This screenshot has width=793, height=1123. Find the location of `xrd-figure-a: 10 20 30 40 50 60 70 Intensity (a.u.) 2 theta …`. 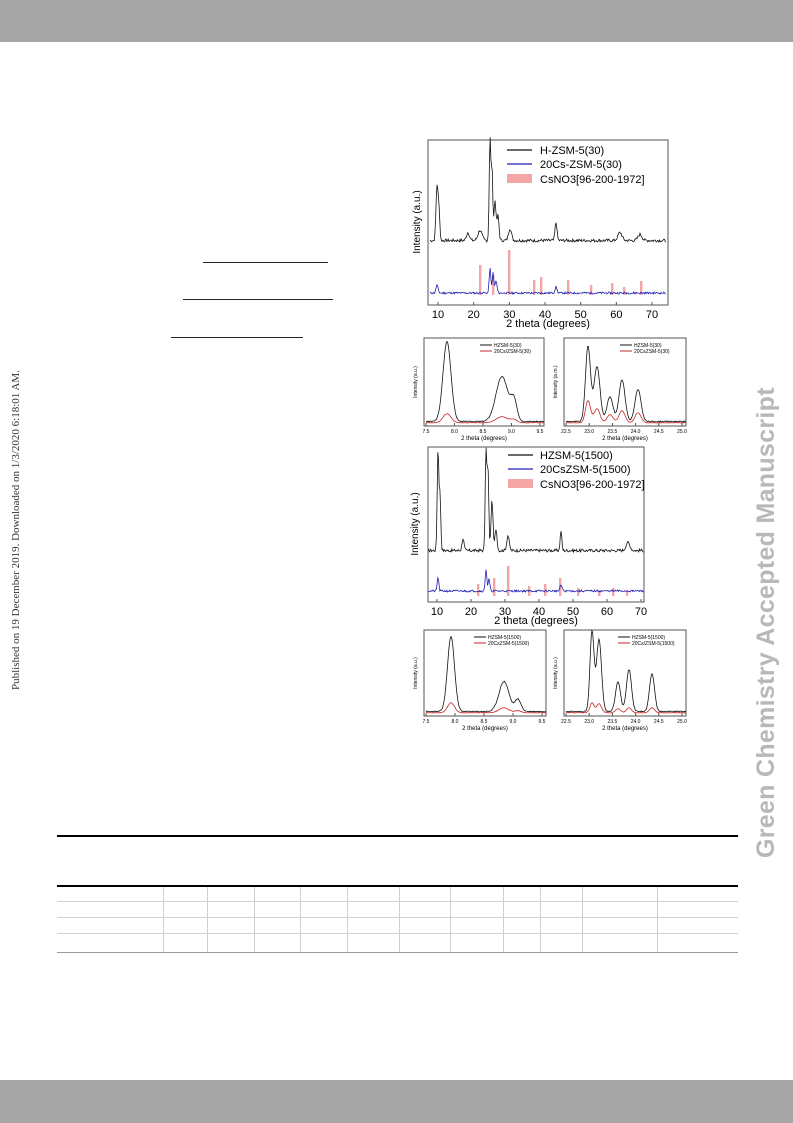

xrd-figure-a: 10 20 30 40 50 60 70 Intensity (a.u.) 2 theta … is located at coordinates (540, 233).